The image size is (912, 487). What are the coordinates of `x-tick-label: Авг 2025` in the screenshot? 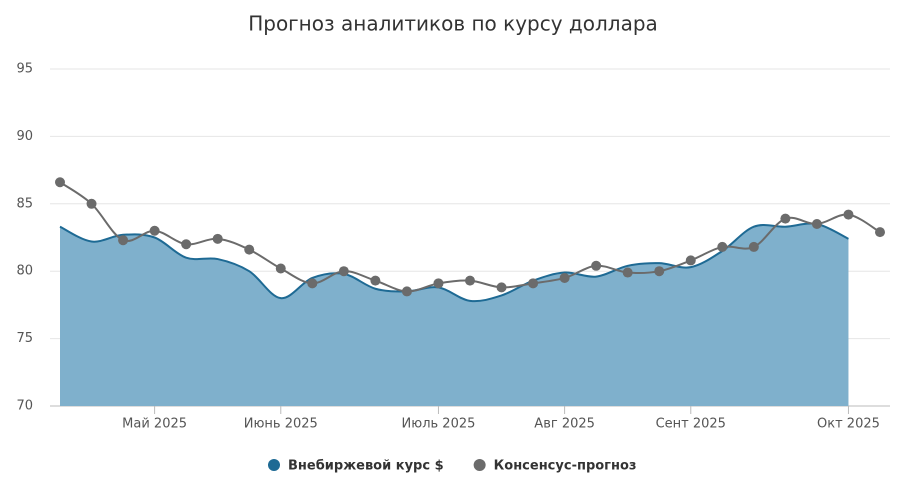 It's located at (564, 424).